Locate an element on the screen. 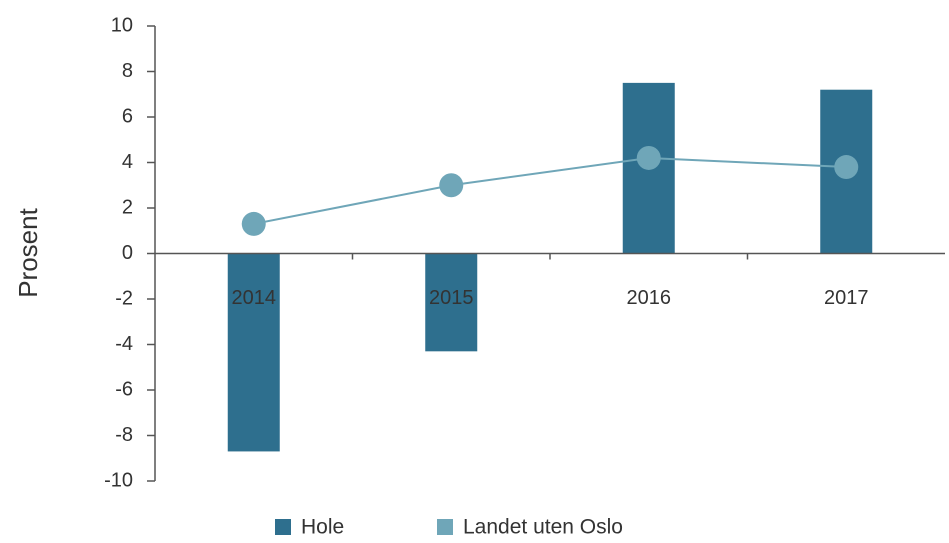 The width and height of the screenshot is (949, 543). y-tick-label: -8 is located at coordinates (124, 435).